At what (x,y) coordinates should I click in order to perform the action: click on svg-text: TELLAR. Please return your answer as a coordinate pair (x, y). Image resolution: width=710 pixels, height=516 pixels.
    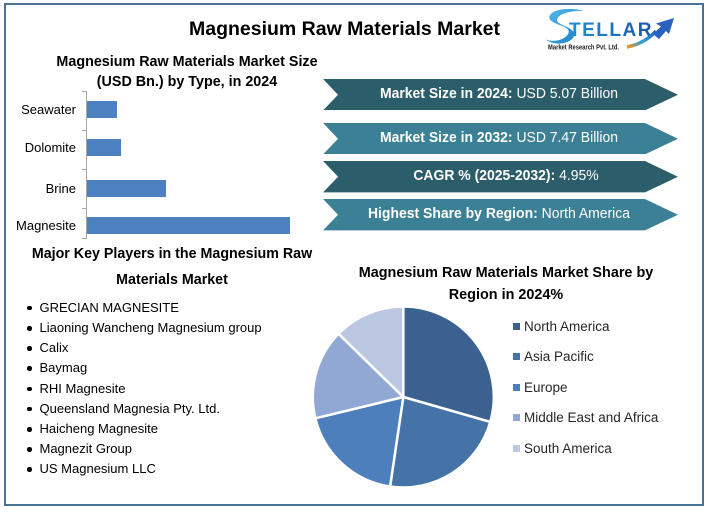
    Looking at the image, I should click on (611, 30).